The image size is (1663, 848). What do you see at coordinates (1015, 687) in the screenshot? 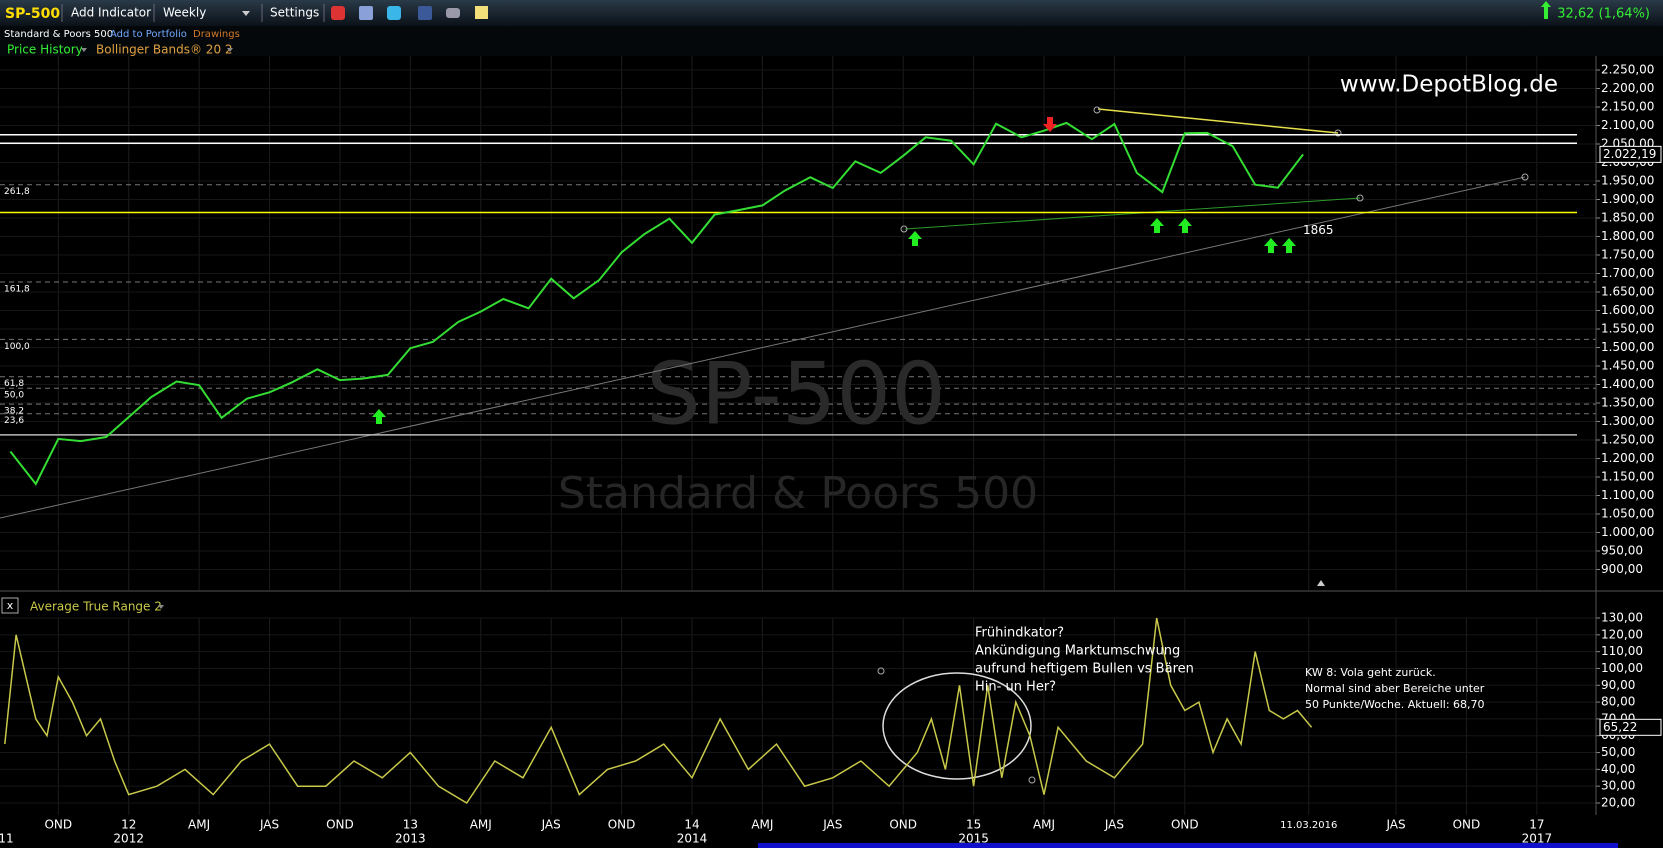
I see `annotation: Hin- un Her?` at bounding box center [1015, 687].